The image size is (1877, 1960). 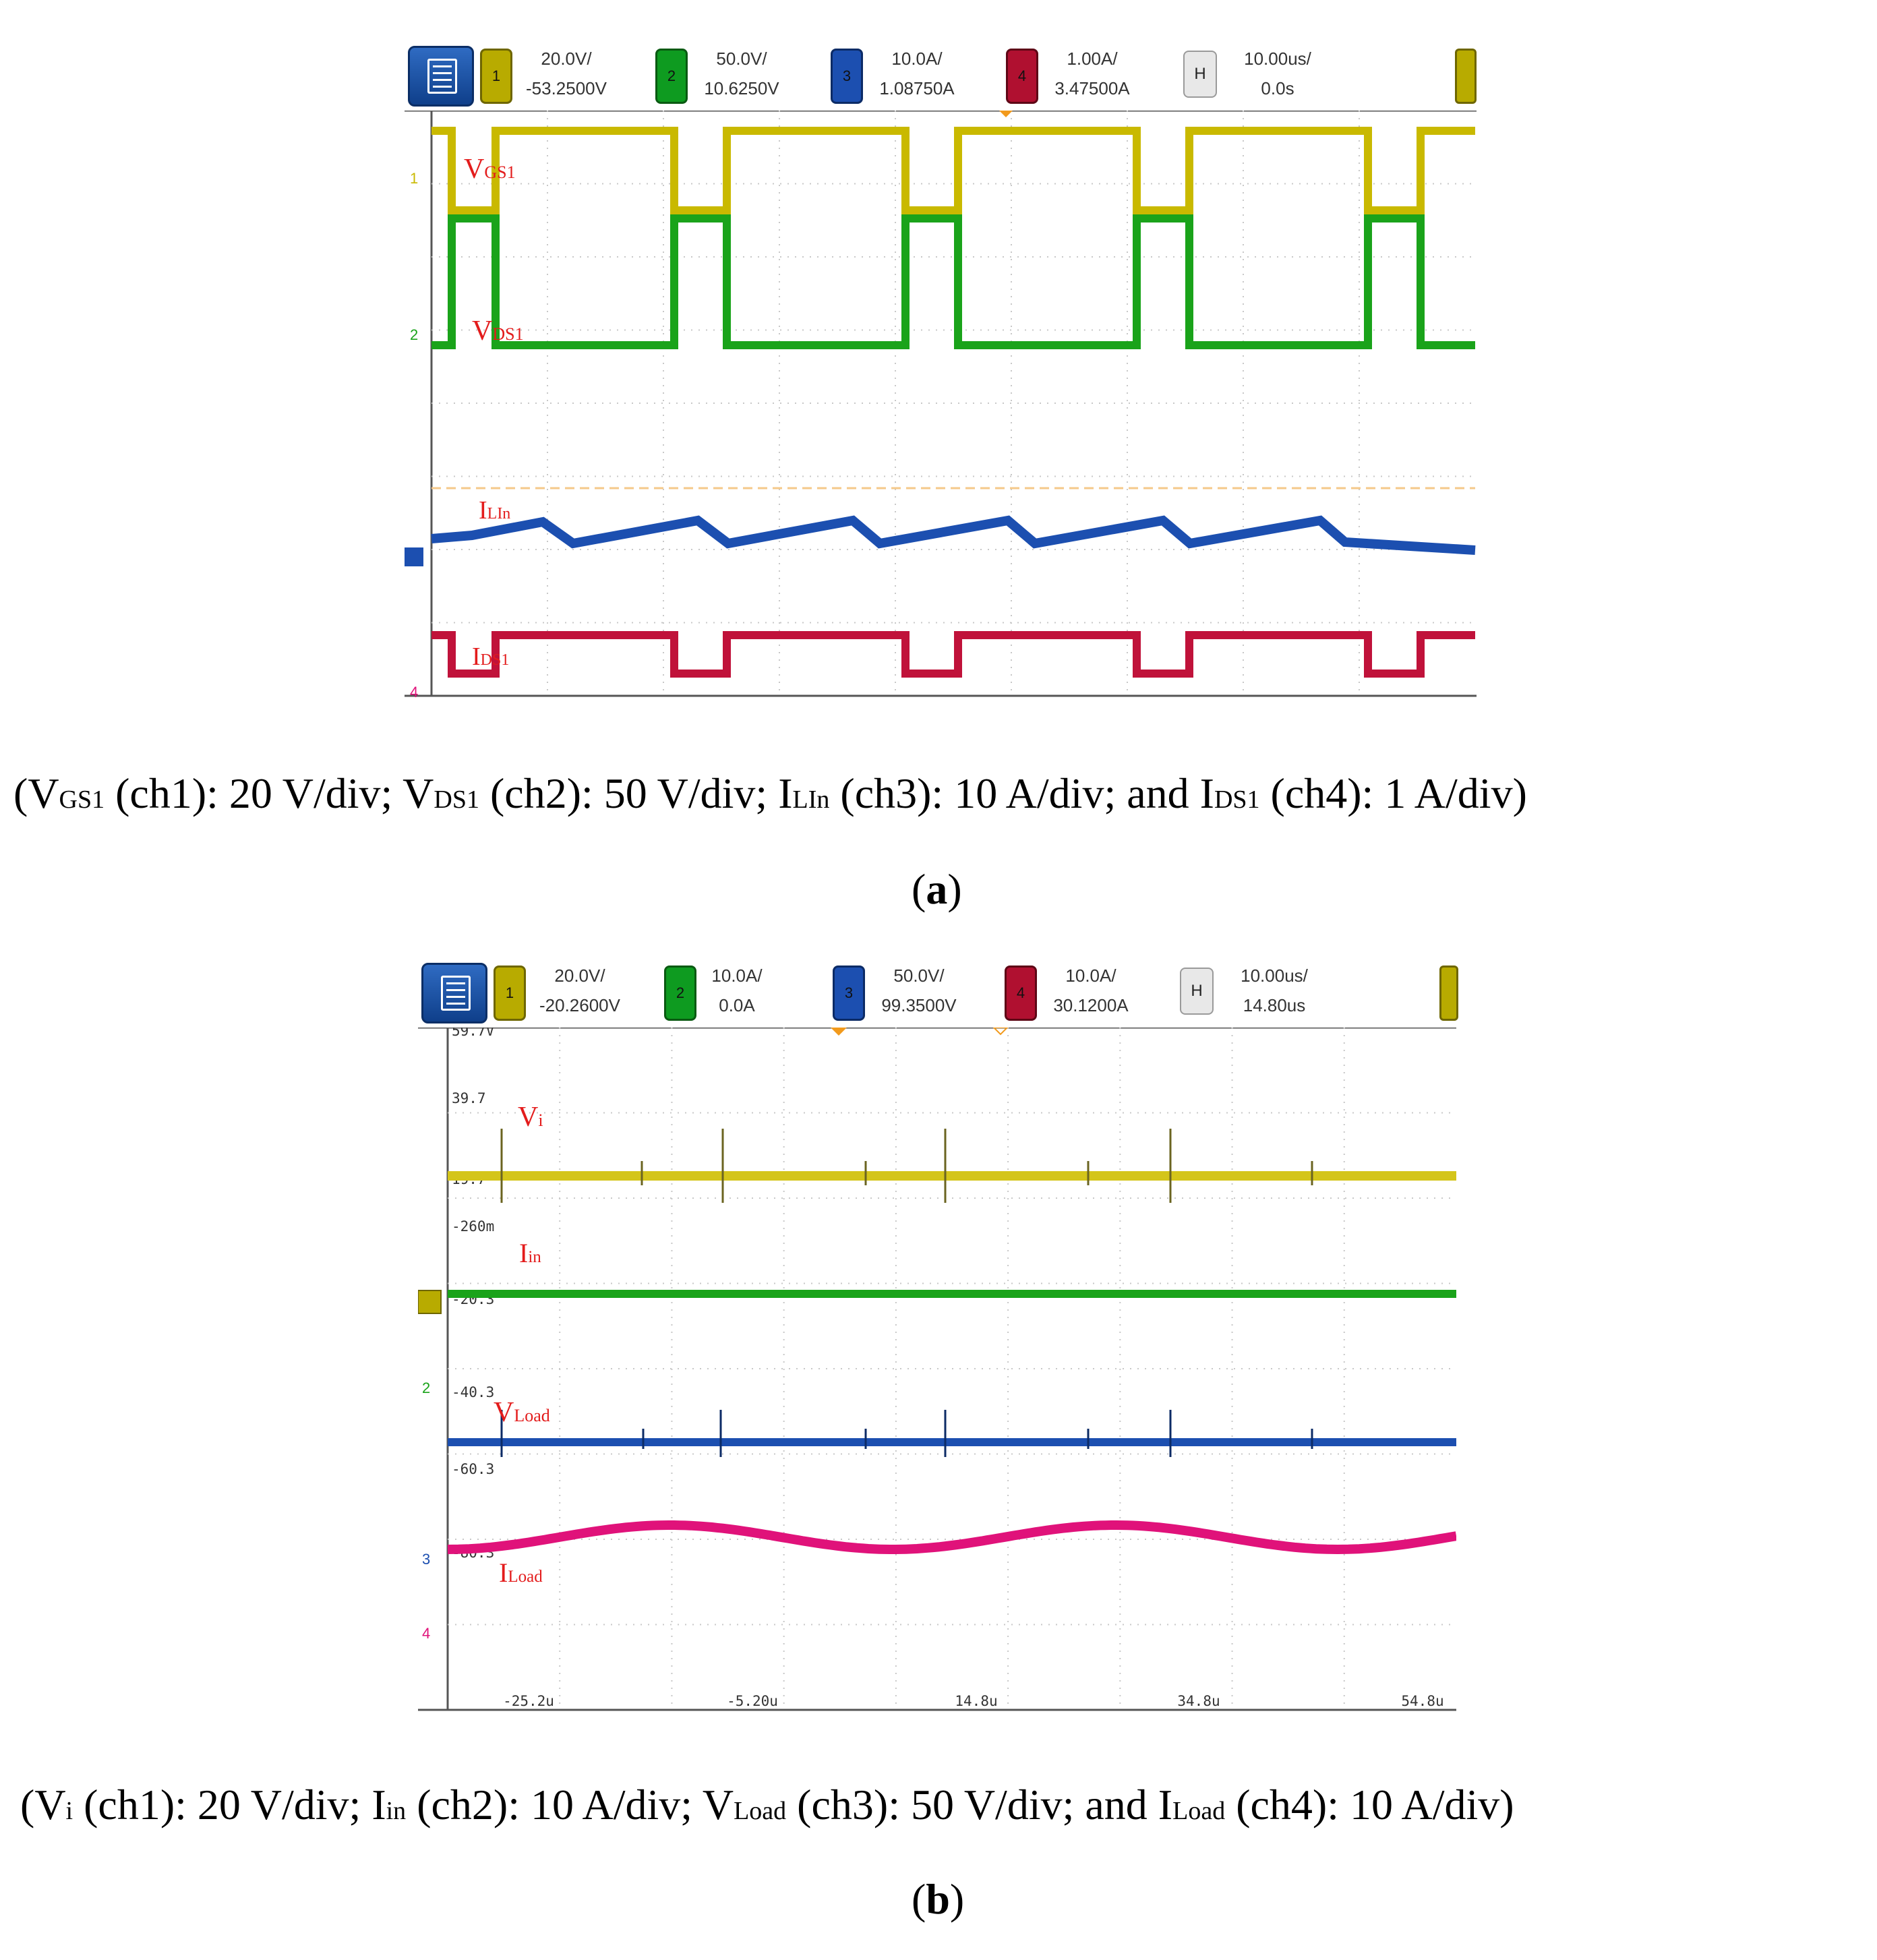 What do you see at coordinates (937, 889) in the screenshot?
I see `panel-tag-a: (a)` at bounding box center [937, 889].